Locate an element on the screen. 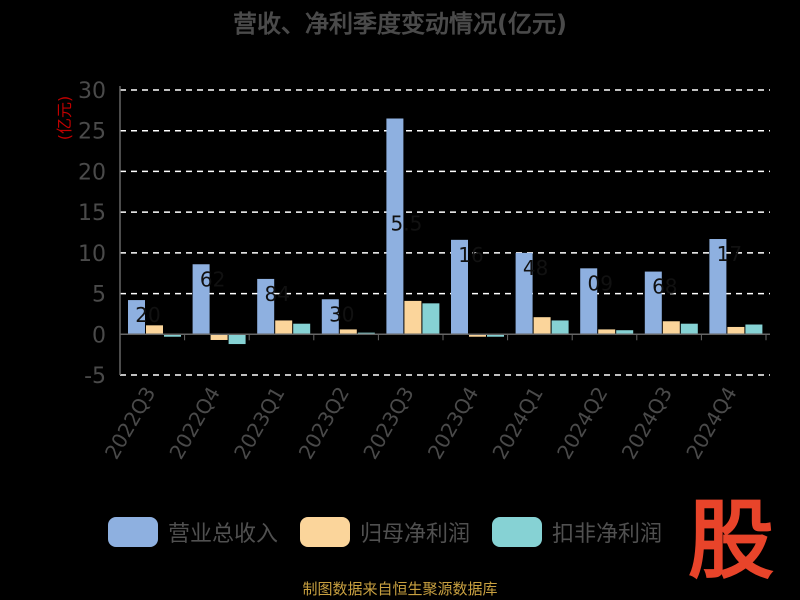 This screenshot has width=800, height=600. y-tick-label: 15 is located at coordinates (92, 213).